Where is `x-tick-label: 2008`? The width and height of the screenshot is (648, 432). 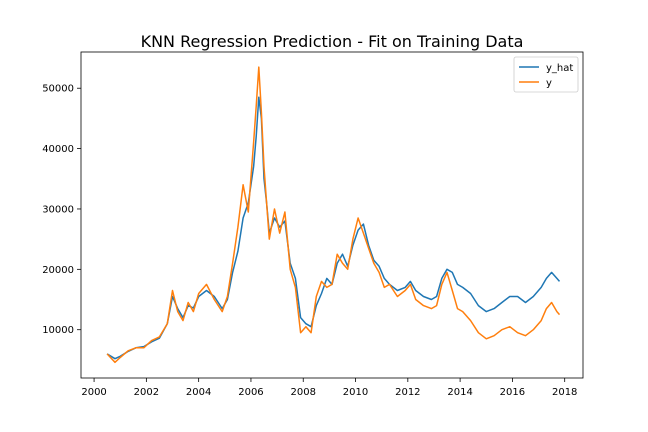 x-tick-label: 2008 is located at coordinates (303, 392).